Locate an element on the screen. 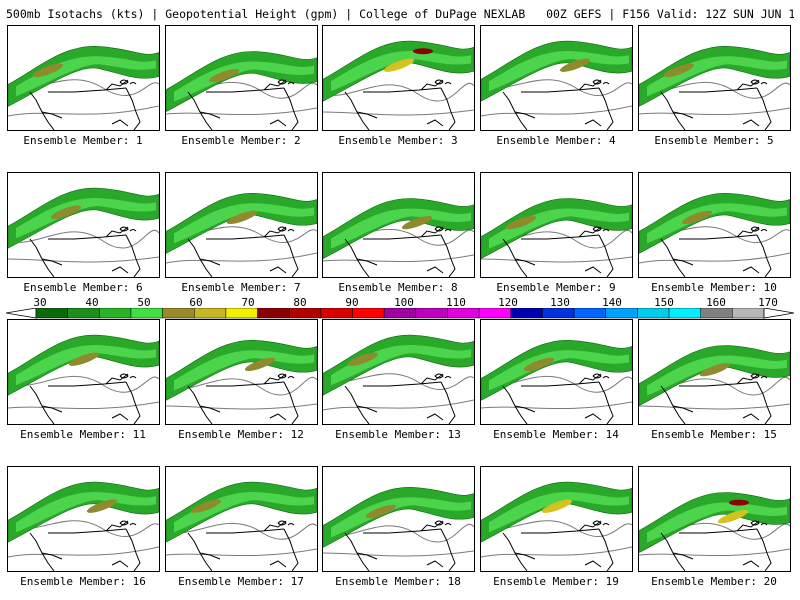  colorbar-tick-label: 30 is located at coordinates (40, 302).